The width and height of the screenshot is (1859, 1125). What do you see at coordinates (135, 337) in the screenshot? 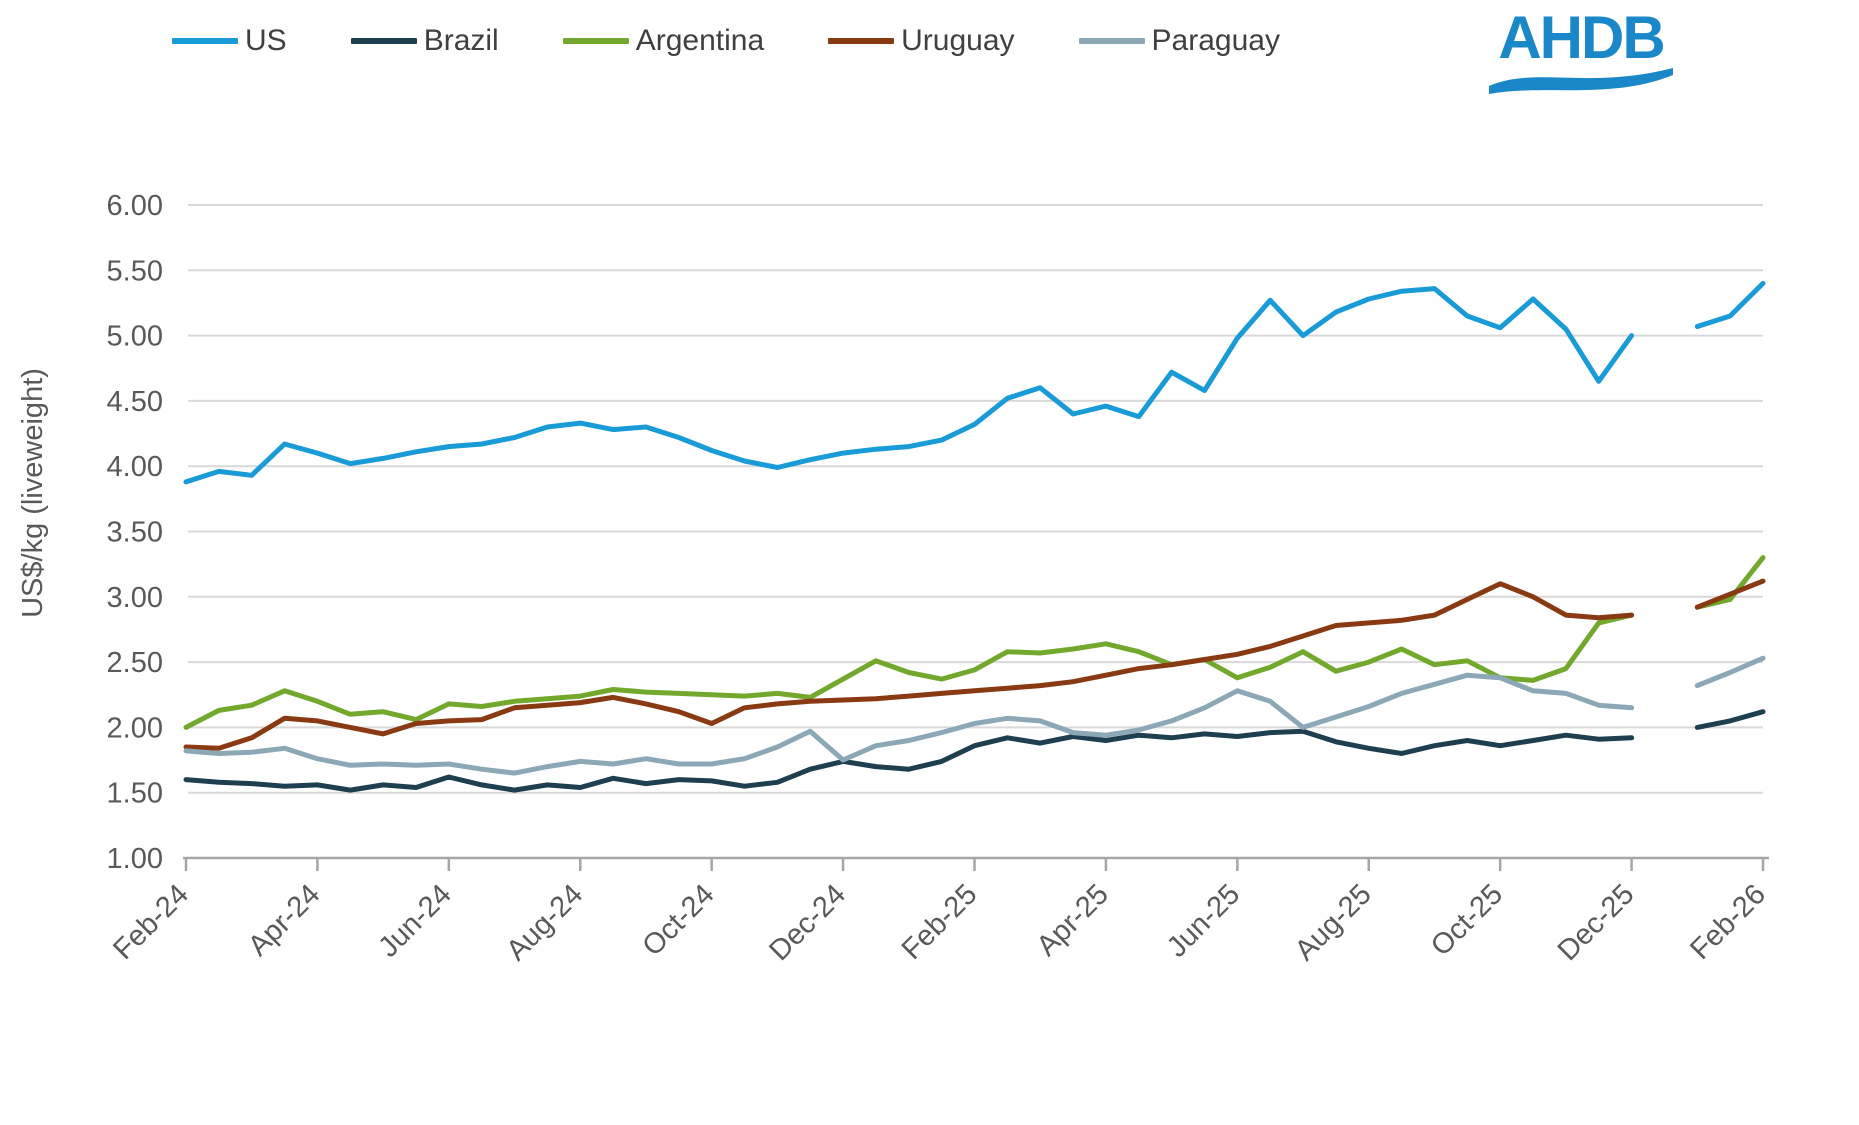
I see `y-tick-label: 5.00` at bounding box center [135, 337].